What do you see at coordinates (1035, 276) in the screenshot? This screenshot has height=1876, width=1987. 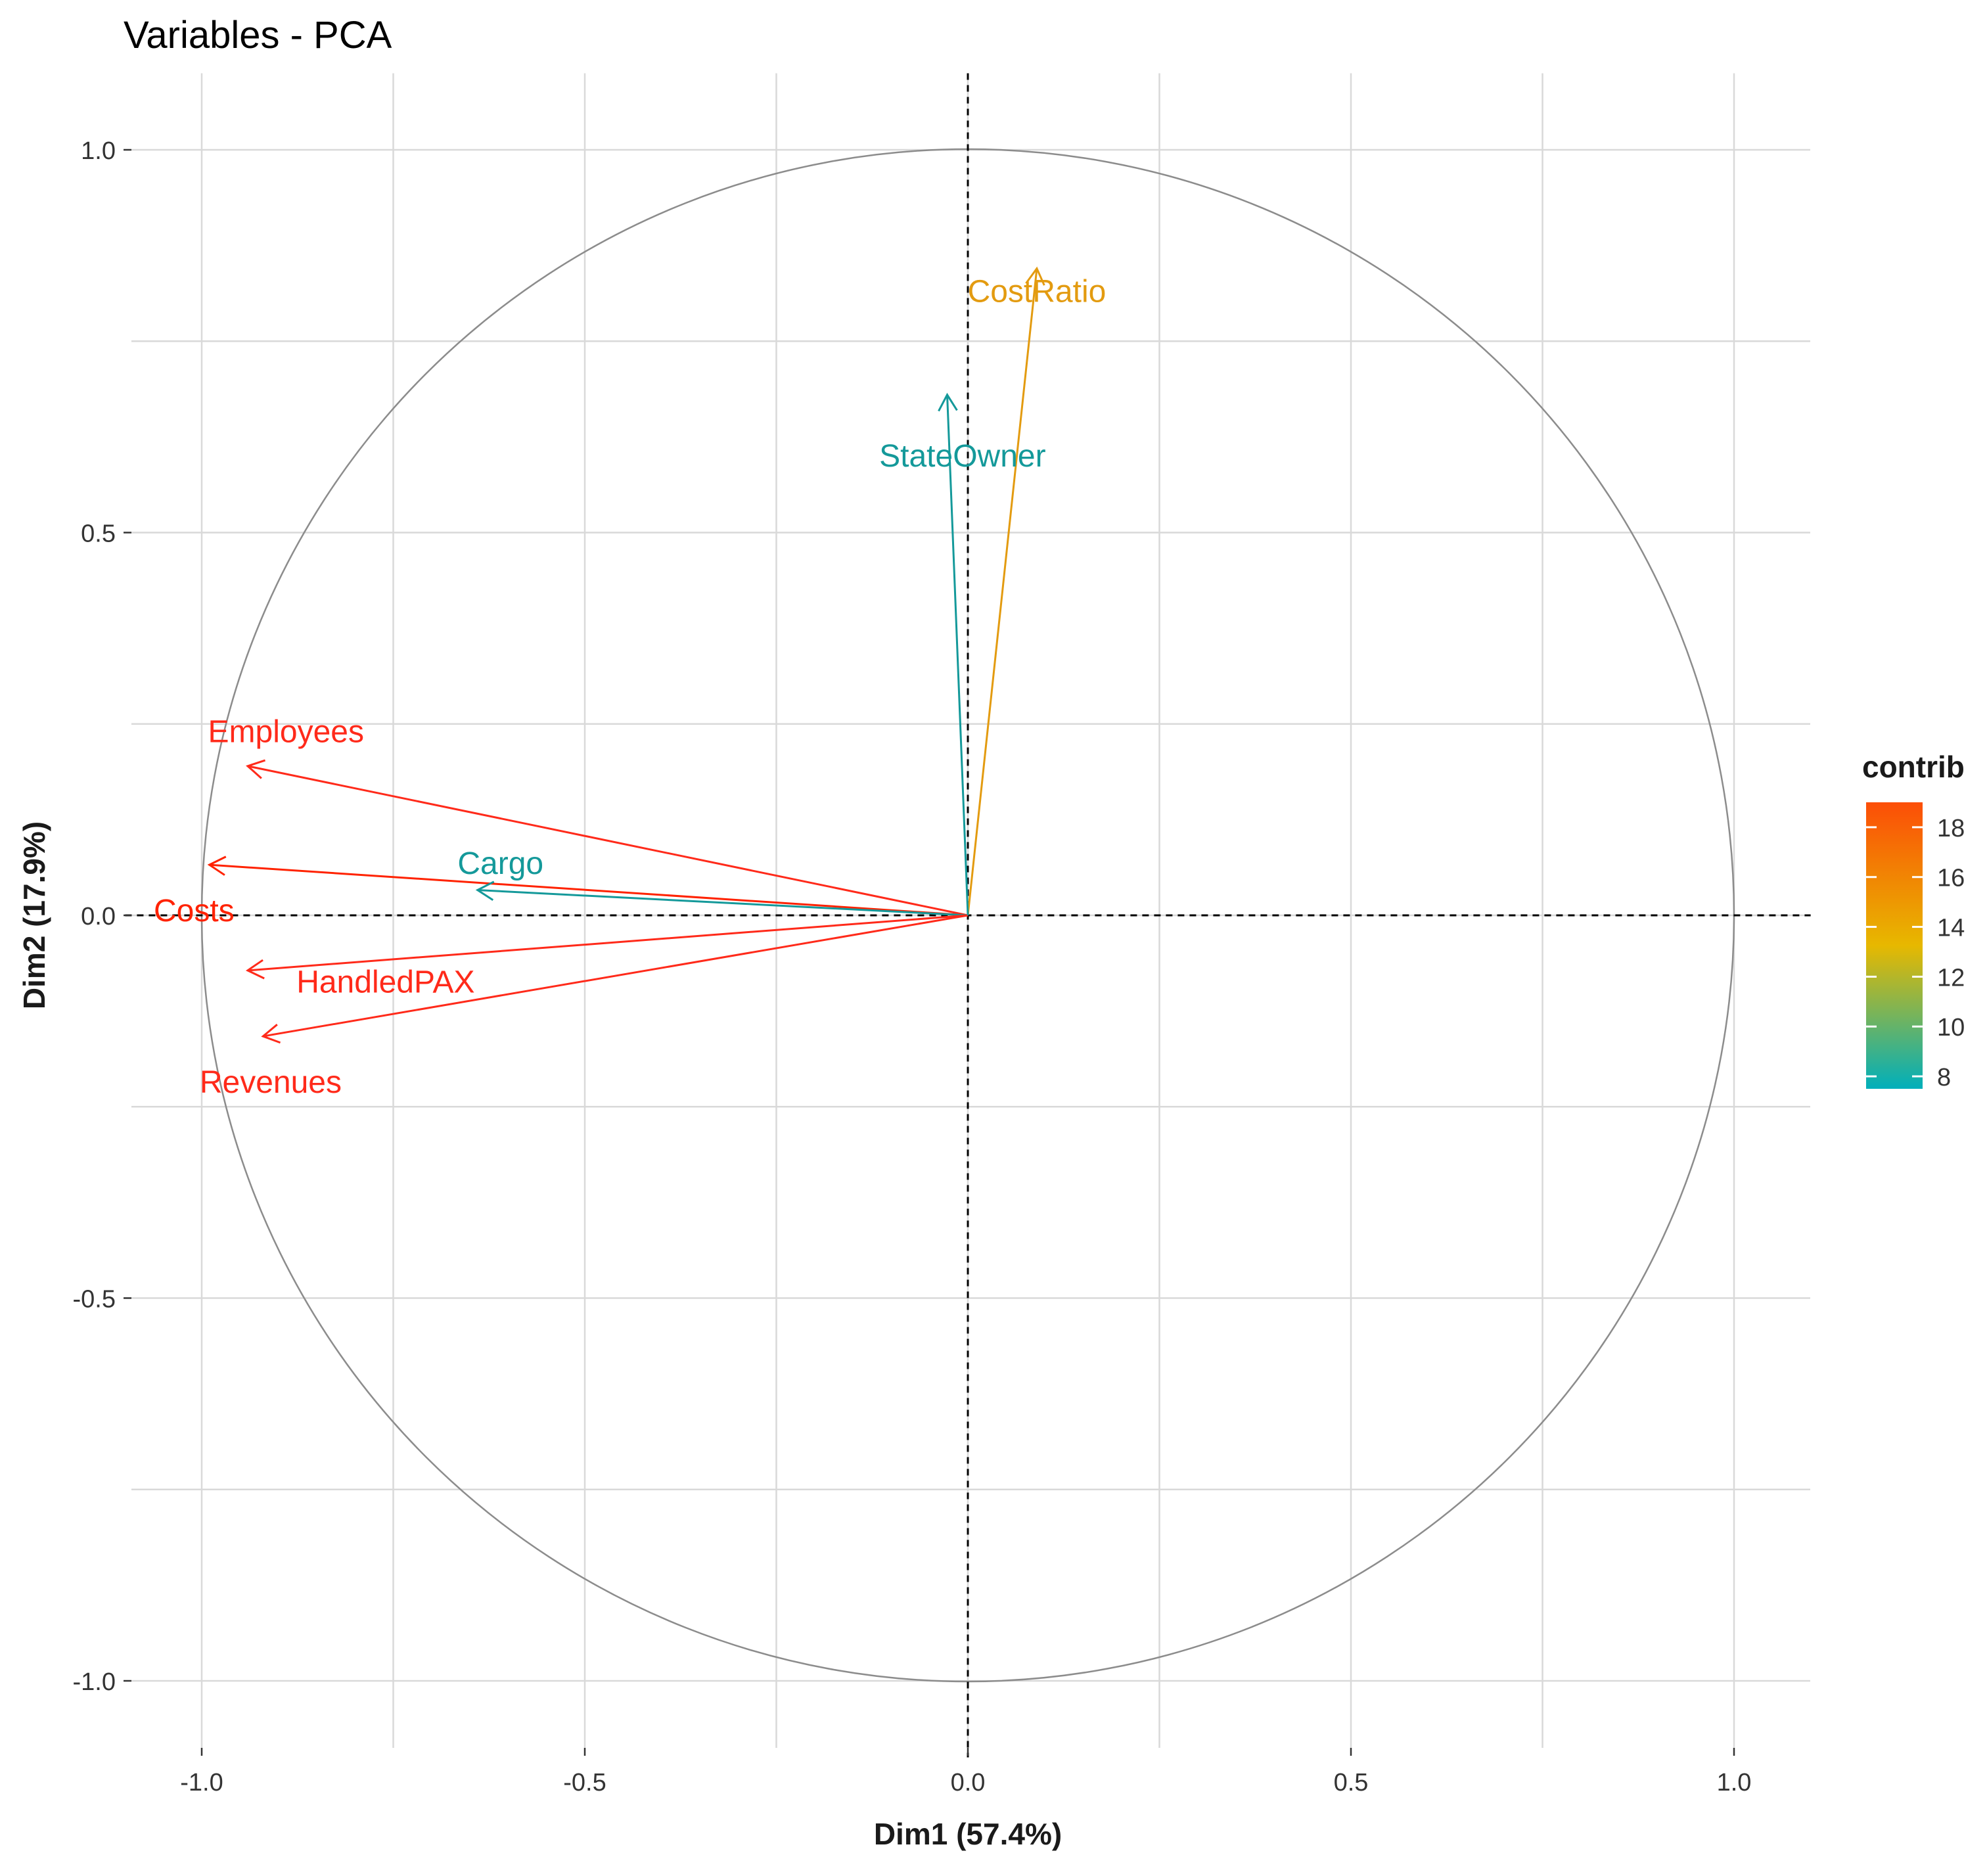 I see `arrowhead-costratio` at bounding box center [1035, 276].